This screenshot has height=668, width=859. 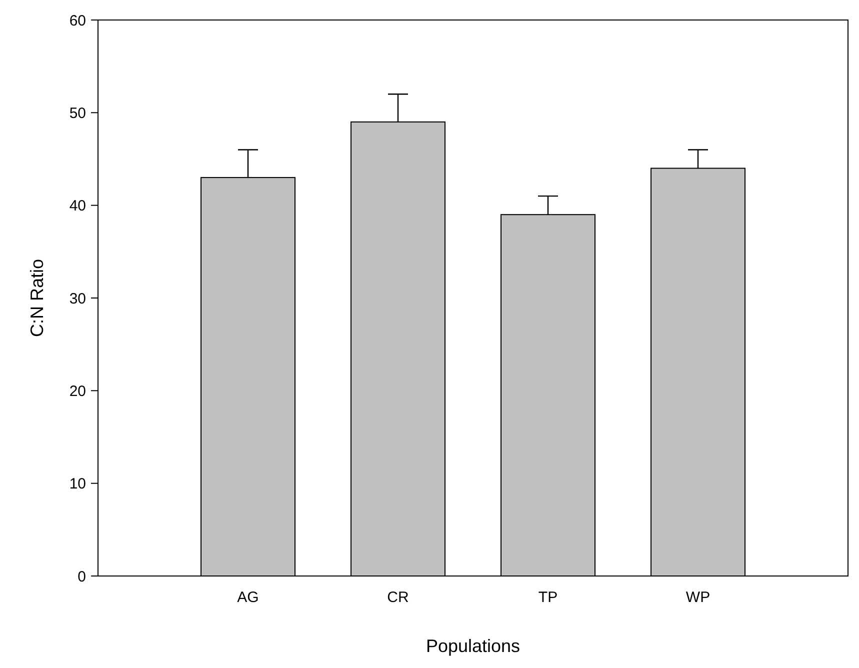 I want to click on y-axis-title: C:N Ratio, so click(x=37, y=298).